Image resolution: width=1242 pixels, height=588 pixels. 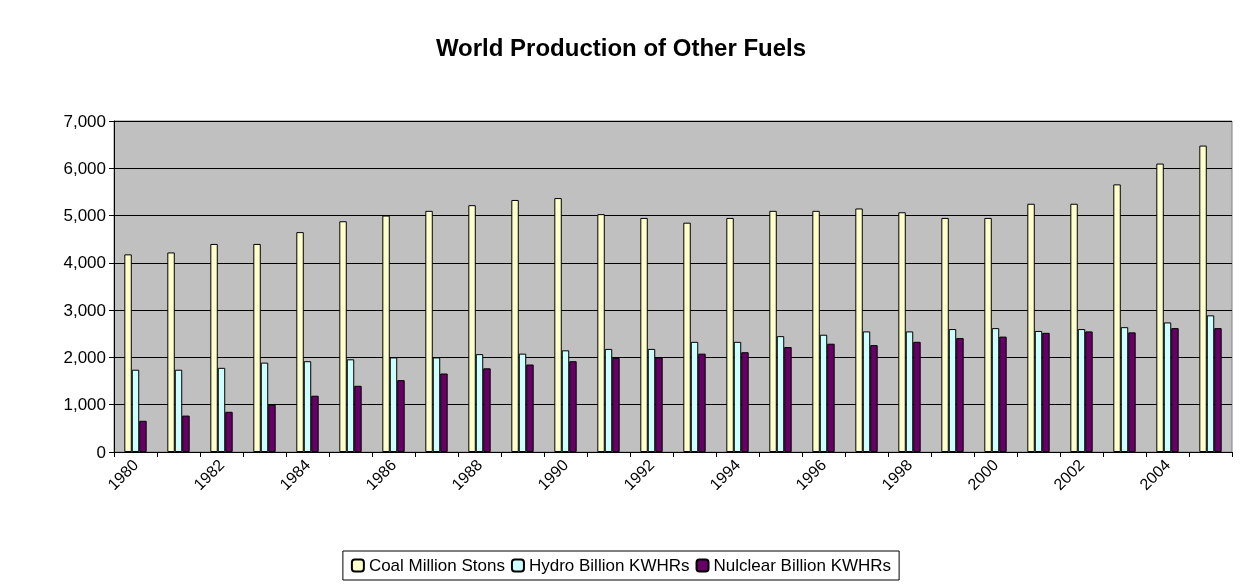 What do you see at coordinates (84, 310) in the screenshot?
I see `y-tick-label: 3,000` at bounding box center [84, 310].